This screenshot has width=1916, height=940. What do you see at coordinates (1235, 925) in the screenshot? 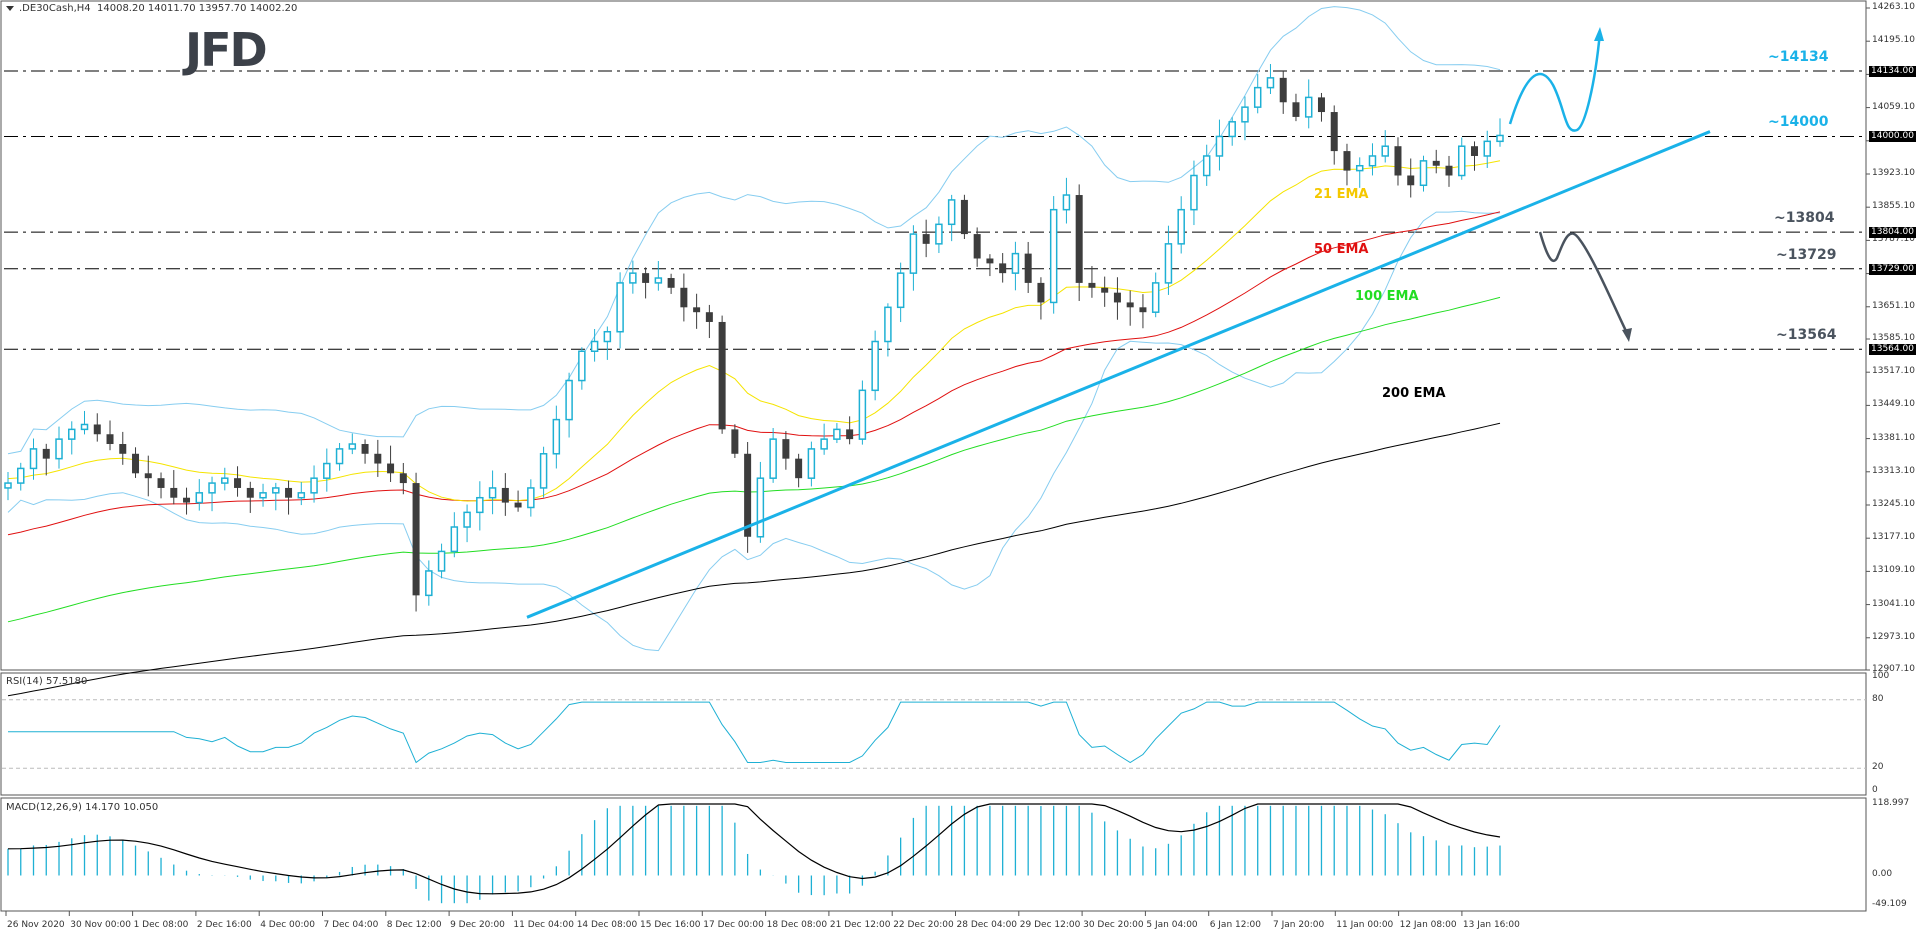
I see `time-tick-label: 6 Jan 12:00` at bounding box center [1235, 925].